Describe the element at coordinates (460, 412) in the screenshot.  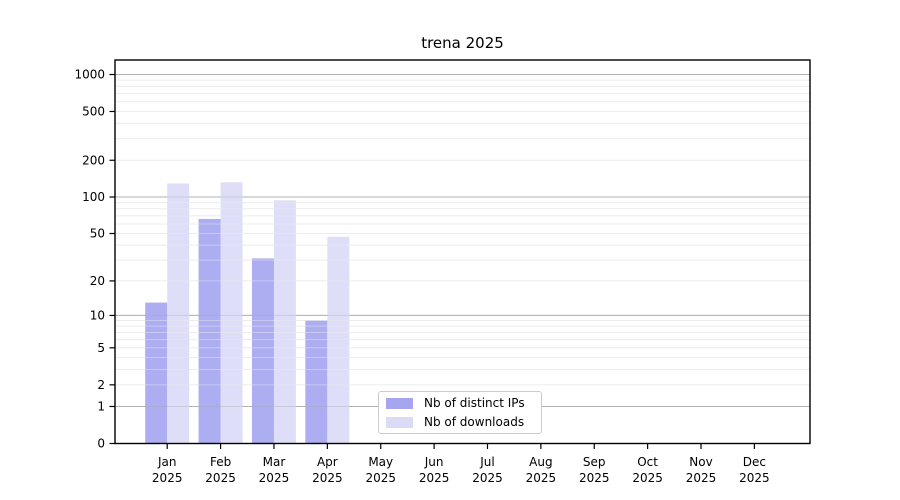
I see `legend: Nb of distinct IPs Nb of downloads` at that location.